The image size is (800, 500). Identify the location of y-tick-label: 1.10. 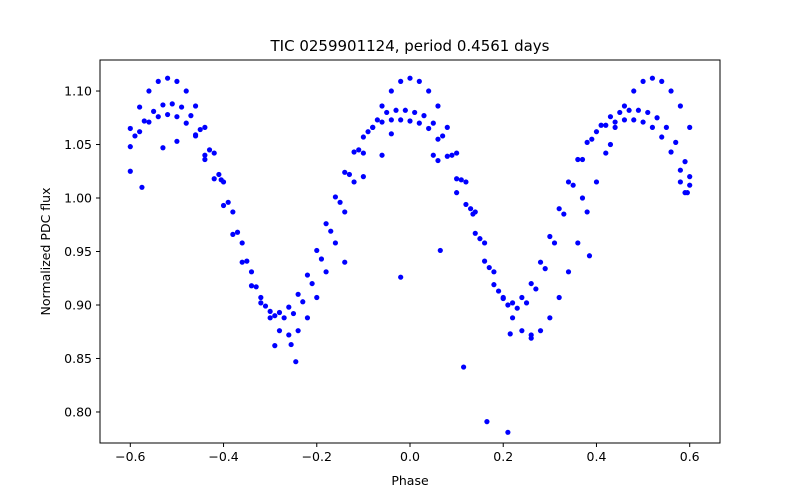
(78, 91).